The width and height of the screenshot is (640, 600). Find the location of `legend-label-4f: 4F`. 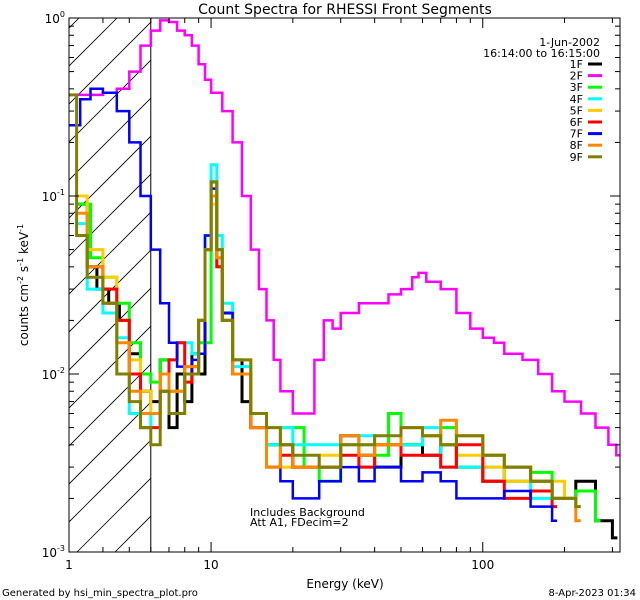

legend-label-4f: 4F is located at coordinates (576, 99).